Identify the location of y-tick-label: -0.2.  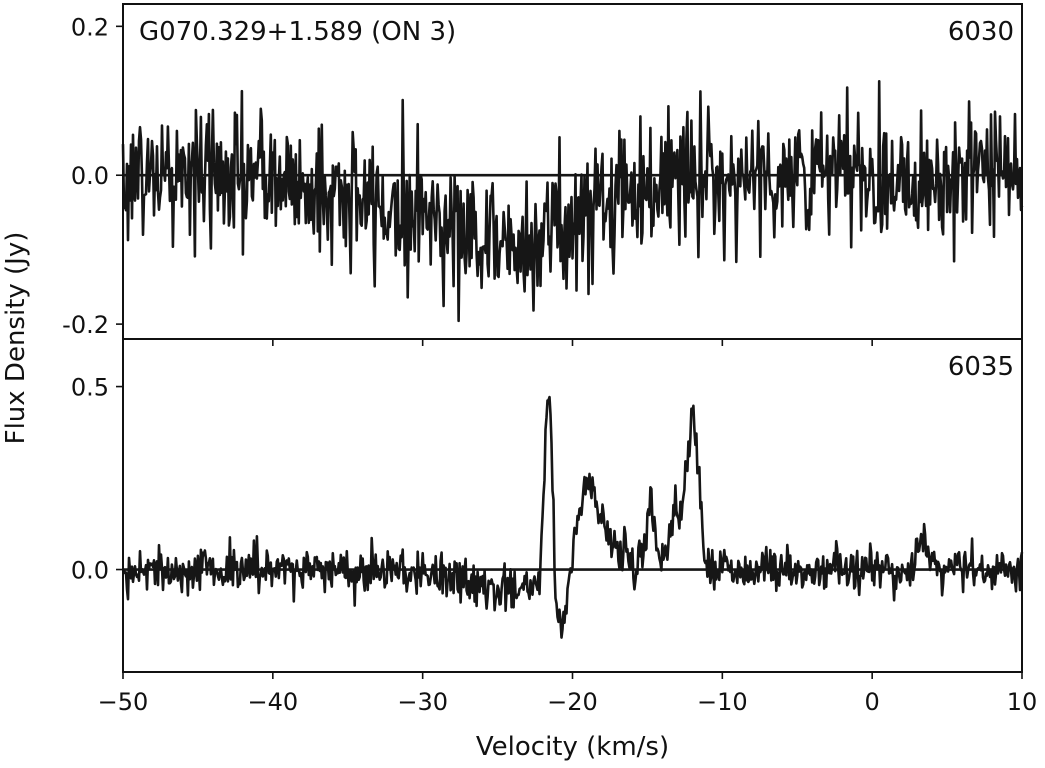
(85, 325).